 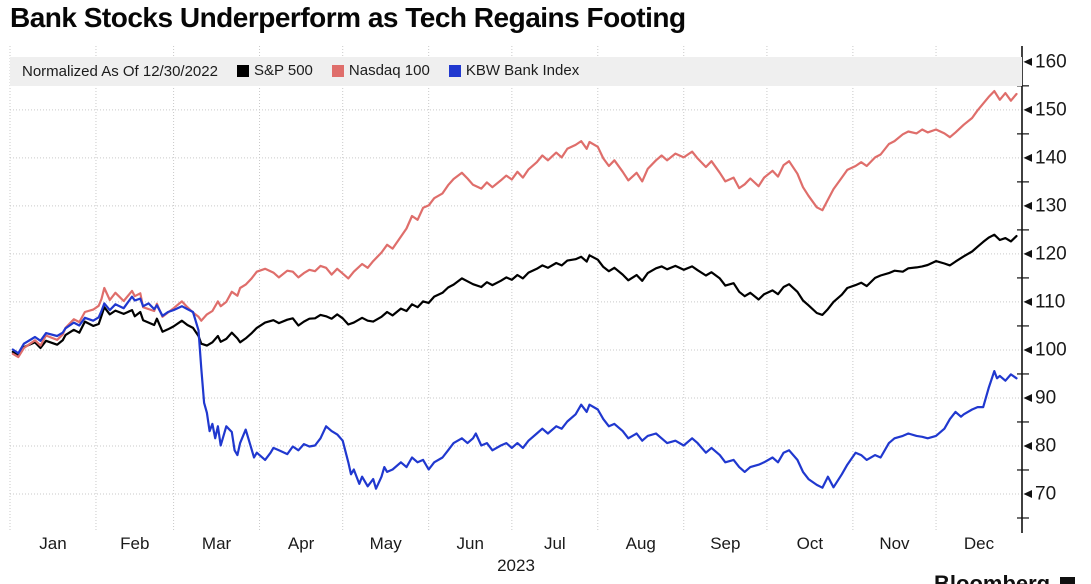 What do you see at coordinates (516, 565) in the screenshot?
I see `x-axis-year-label: 2023` at bounding box center [516, 565].